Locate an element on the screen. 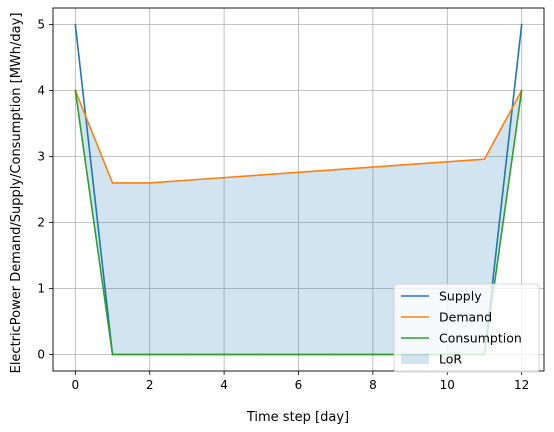 This screenshot has width=554, height=432. x-tick-label: 0 is located at coordinates (75, 385).